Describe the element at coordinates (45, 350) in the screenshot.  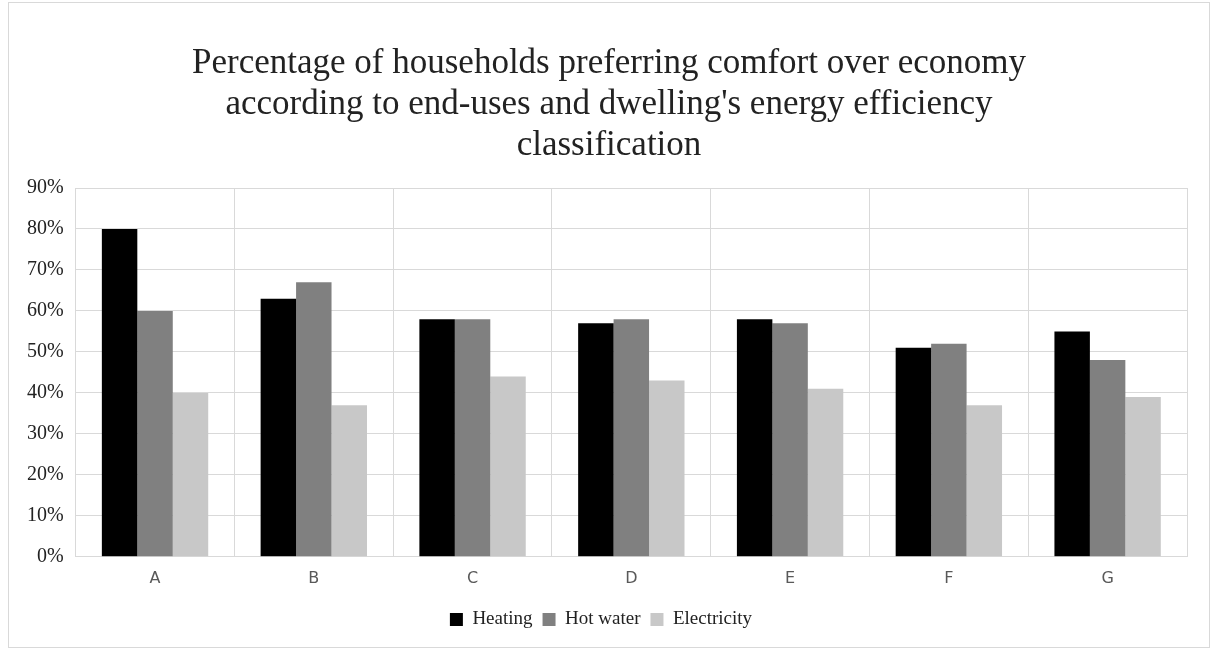
I see `y-tick-label: 50%` at that location.